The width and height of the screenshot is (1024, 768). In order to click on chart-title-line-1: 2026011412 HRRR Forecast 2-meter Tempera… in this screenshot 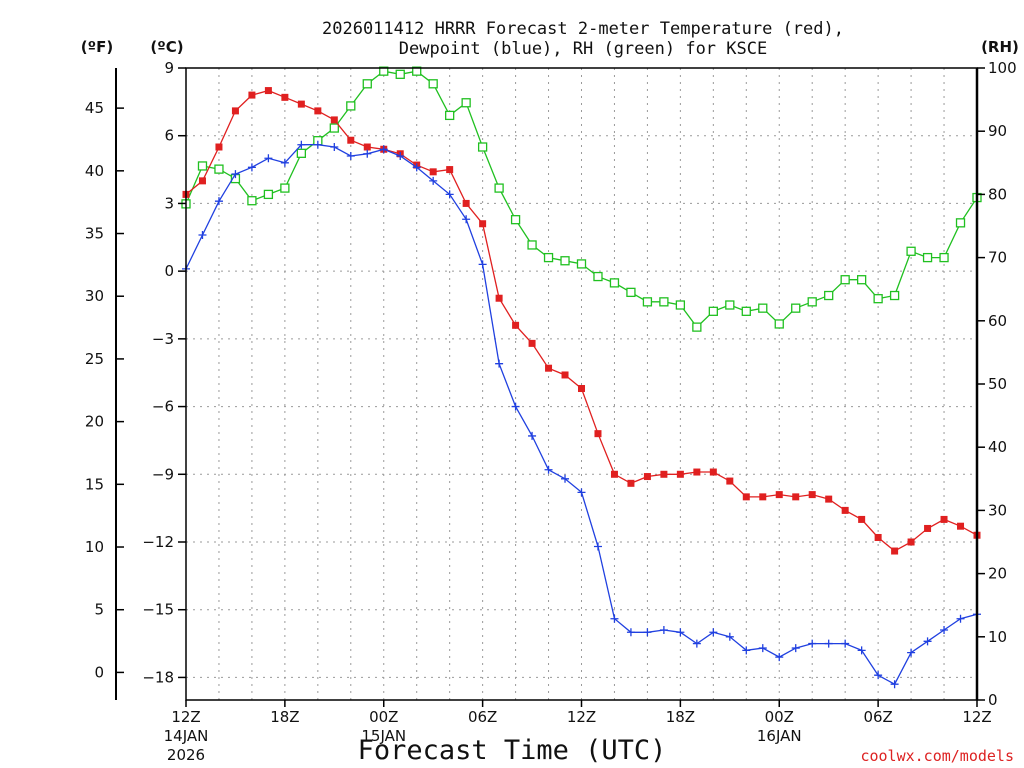, I will do `click(583, 29)`.